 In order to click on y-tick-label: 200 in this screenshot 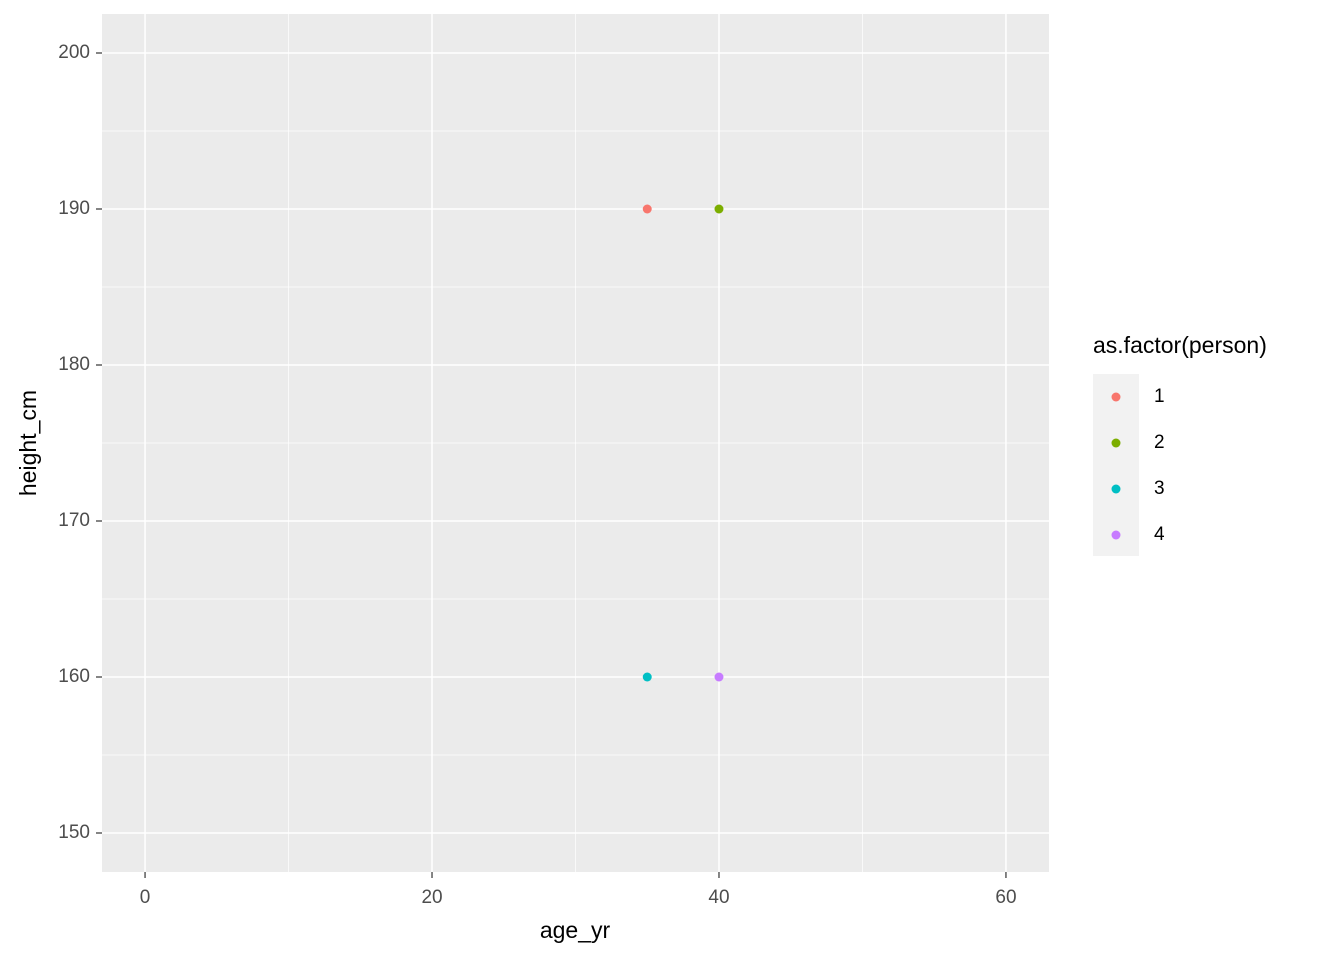, I will do `click(74, 52)`.